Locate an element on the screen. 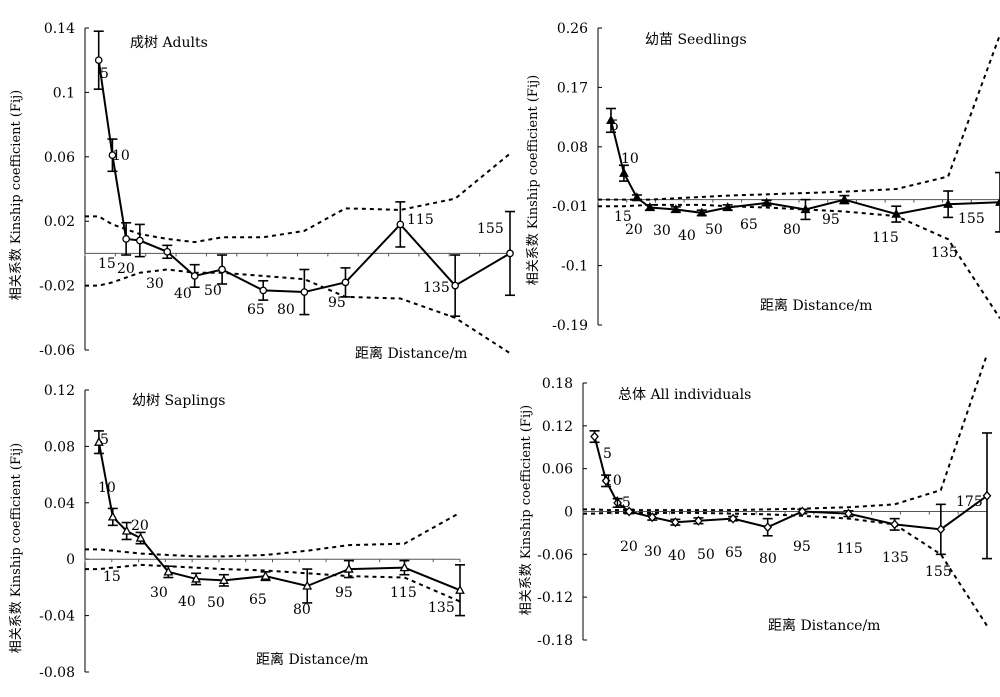  y-tick-label: 0.1 is located at coordinates (64, 93).